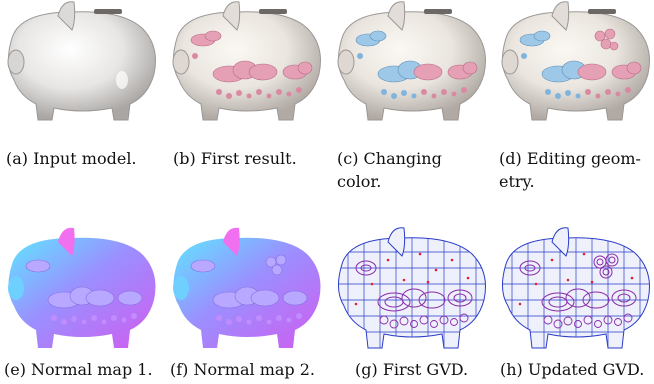 The image size is (654, 384). I want to click on caption-f-text: (f) Normal map 2., so click(242, 369).